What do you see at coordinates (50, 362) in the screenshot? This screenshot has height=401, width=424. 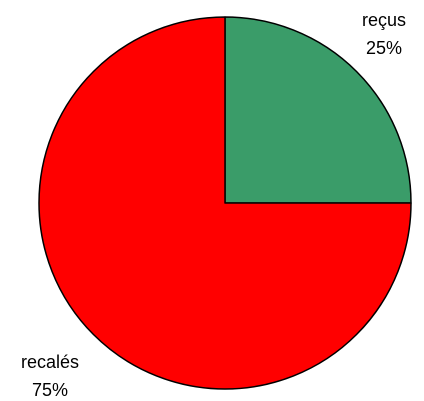 I see `slice-label-recales-name: recalés` at bounding box center [50, 362].